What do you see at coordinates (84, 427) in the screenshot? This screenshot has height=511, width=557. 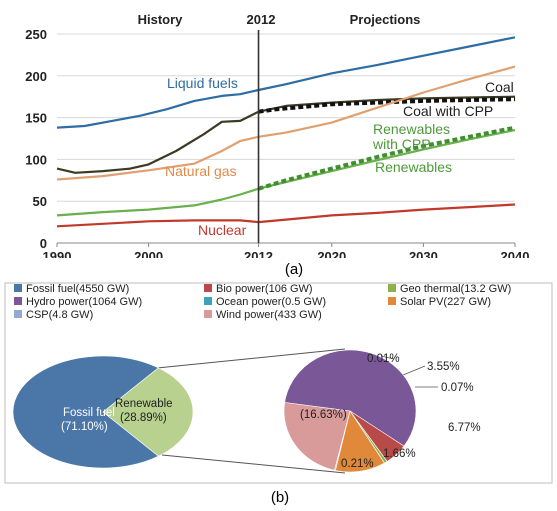 I see `slice-label-fossil-fuel-pct: (71.10%)` at bounding box center [84, 427].